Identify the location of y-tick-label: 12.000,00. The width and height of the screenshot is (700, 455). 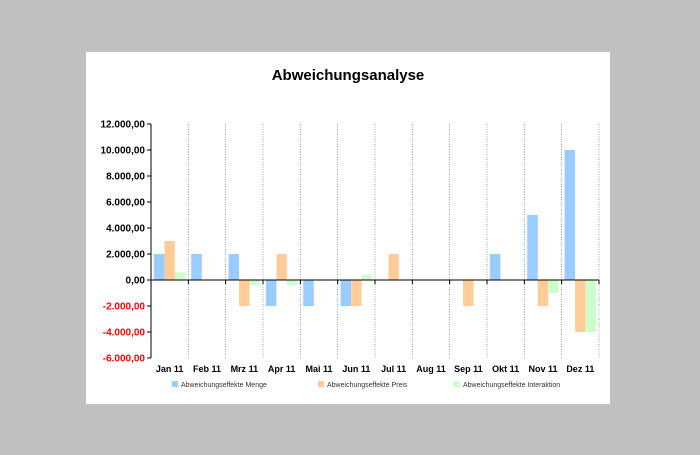
(123, 125).